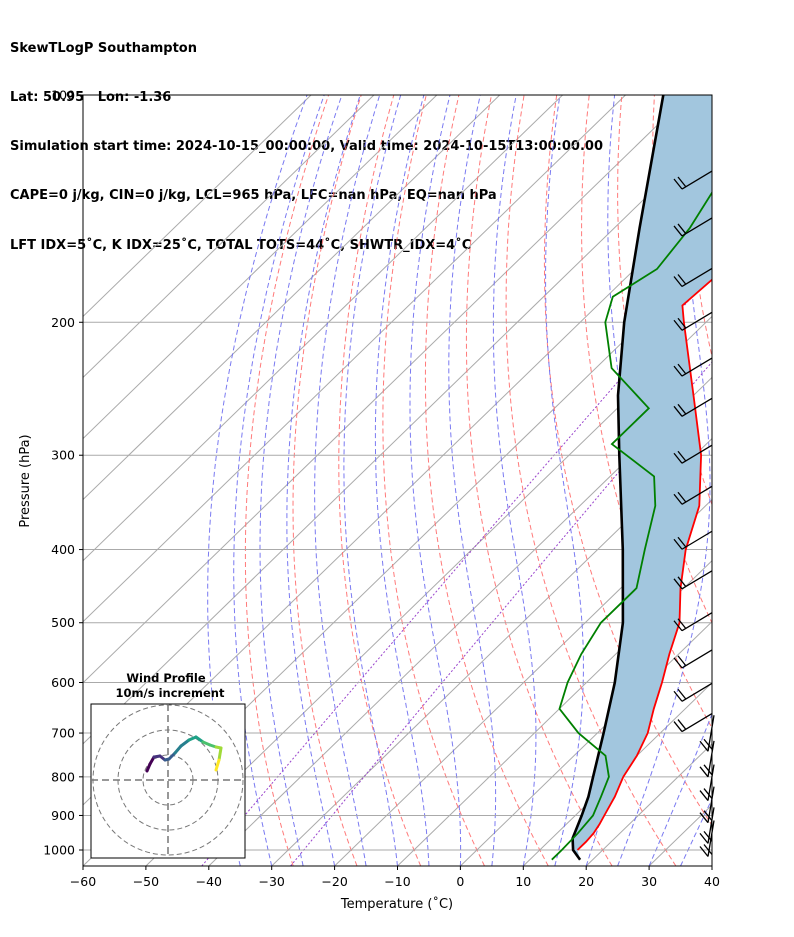 This screenshot has width=794, height=937. What do you see at coordinates (334, 881) in the screenshot?
I see `x-tick-label: −20` at bounding box center [334, 881].